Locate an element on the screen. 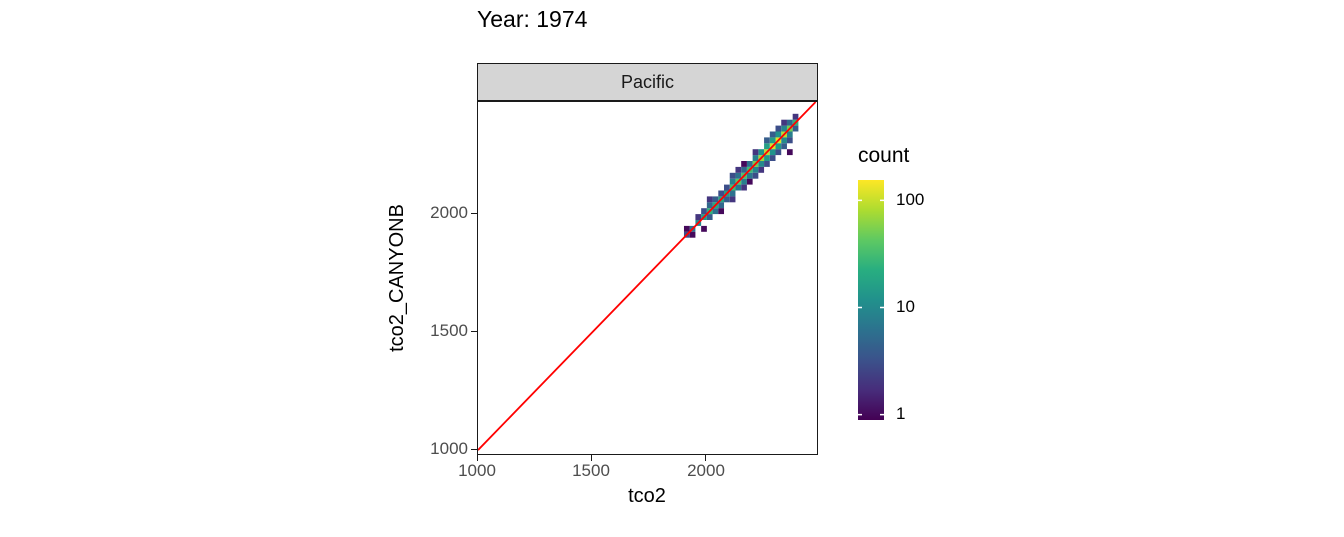 The image size is (1344, 537). facet-strip: Pacific is located at coordinates (647, 82).